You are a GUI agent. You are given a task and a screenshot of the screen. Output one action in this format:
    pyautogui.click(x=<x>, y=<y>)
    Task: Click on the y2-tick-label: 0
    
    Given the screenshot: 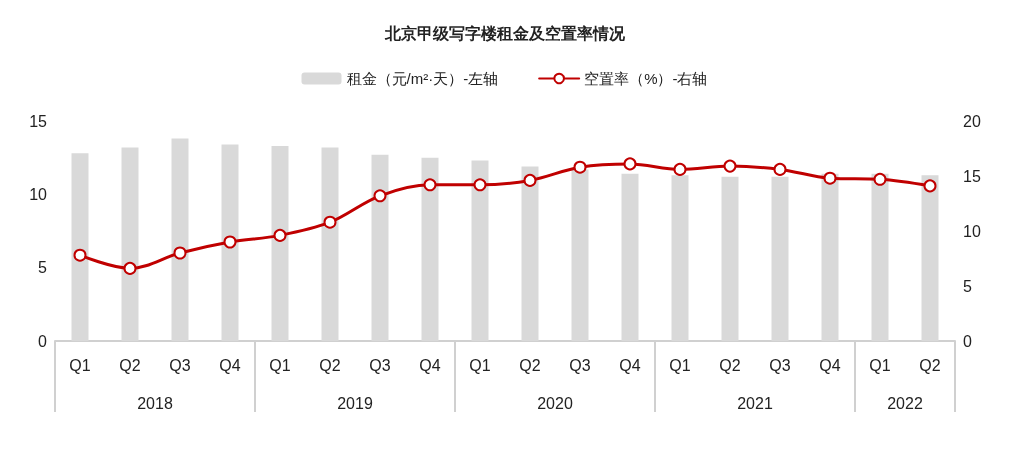 What is the action you would take?
    pyautogui.click(x=967, y=341)
    